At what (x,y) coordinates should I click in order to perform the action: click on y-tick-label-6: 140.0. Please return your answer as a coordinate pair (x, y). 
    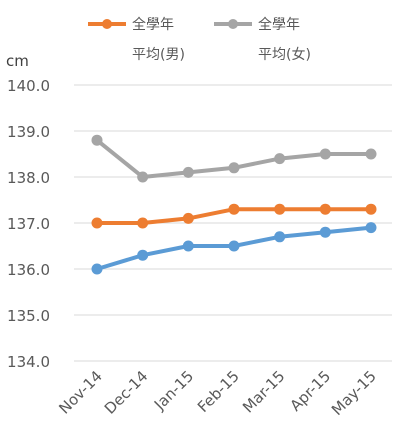
    Looking at the image, I should click on (28, 86).